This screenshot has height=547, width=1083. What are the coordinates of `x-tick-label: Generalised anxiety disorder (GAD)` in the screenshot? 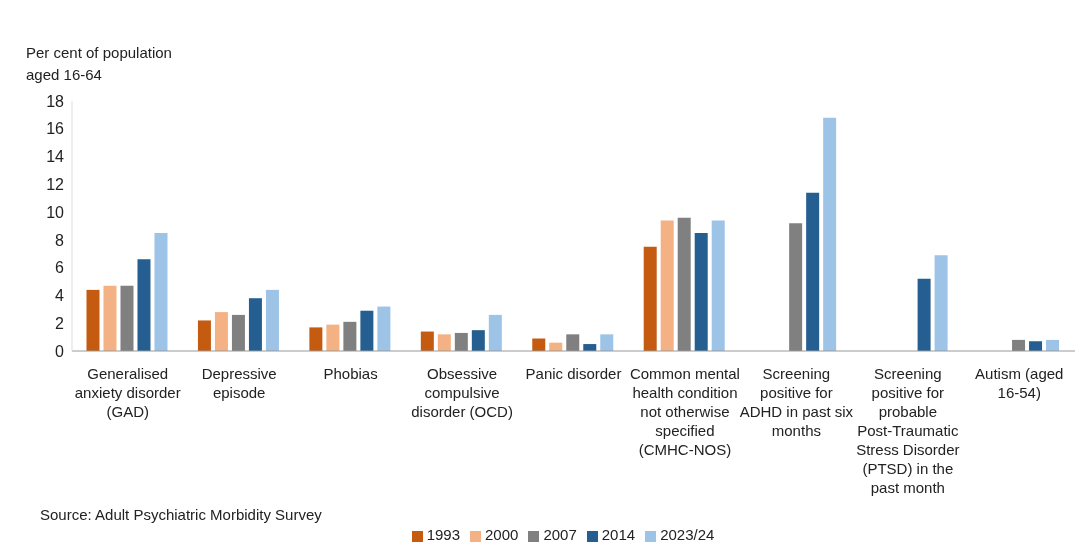 It's located at (127, 392).